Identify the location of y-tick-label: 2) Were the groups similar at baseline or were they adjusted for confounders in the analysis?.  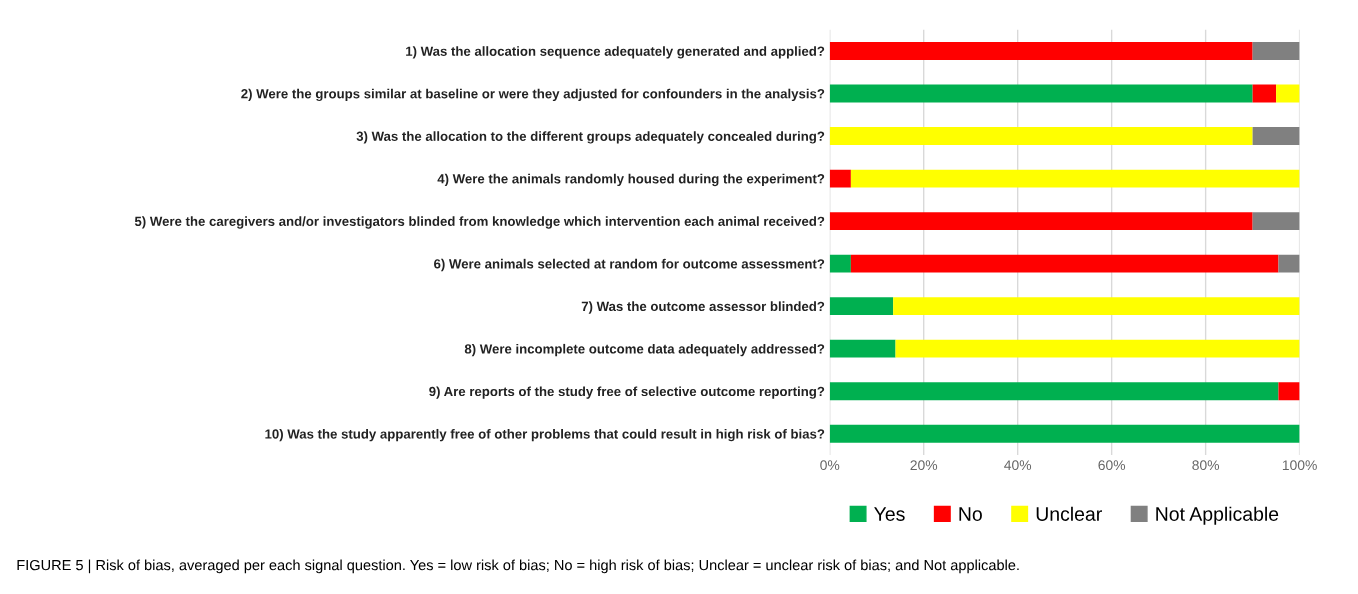
(533, 95).